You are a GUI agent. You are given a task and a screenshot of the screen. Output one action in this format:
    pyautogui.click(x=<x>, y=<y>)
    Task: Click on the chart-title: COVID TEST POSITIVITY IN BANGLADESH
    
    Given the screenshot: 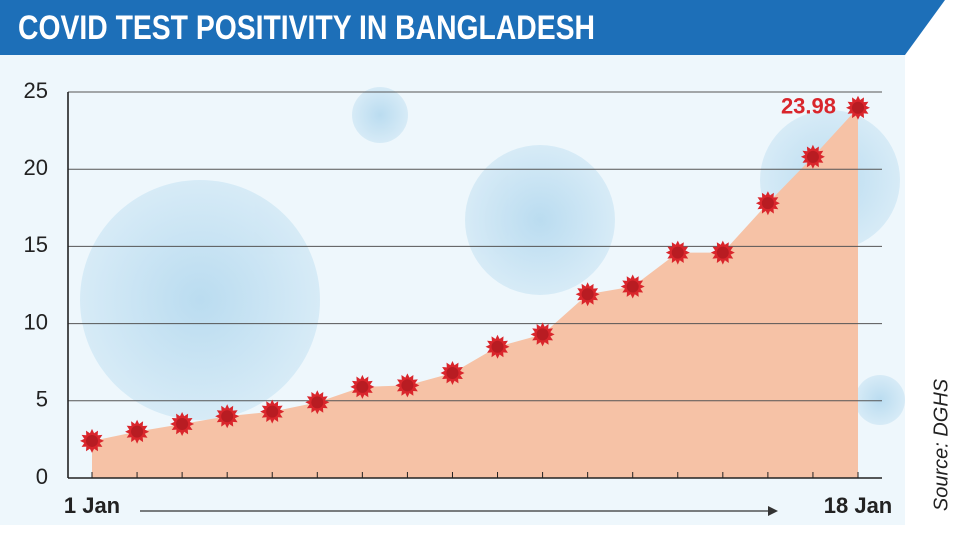 What is the action you would take?
    pyautogui.click(x=306, y=28)
    